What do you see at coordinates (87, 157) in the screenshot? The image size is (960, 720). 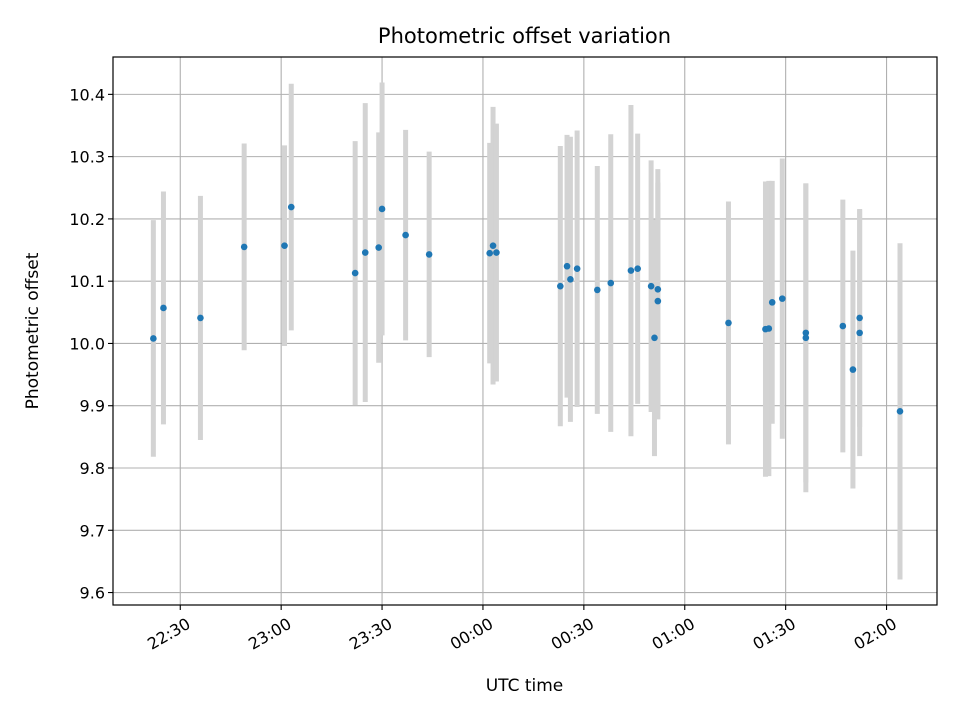 I see `y-tick-label: 10.3` at bounding box center [87, 157].